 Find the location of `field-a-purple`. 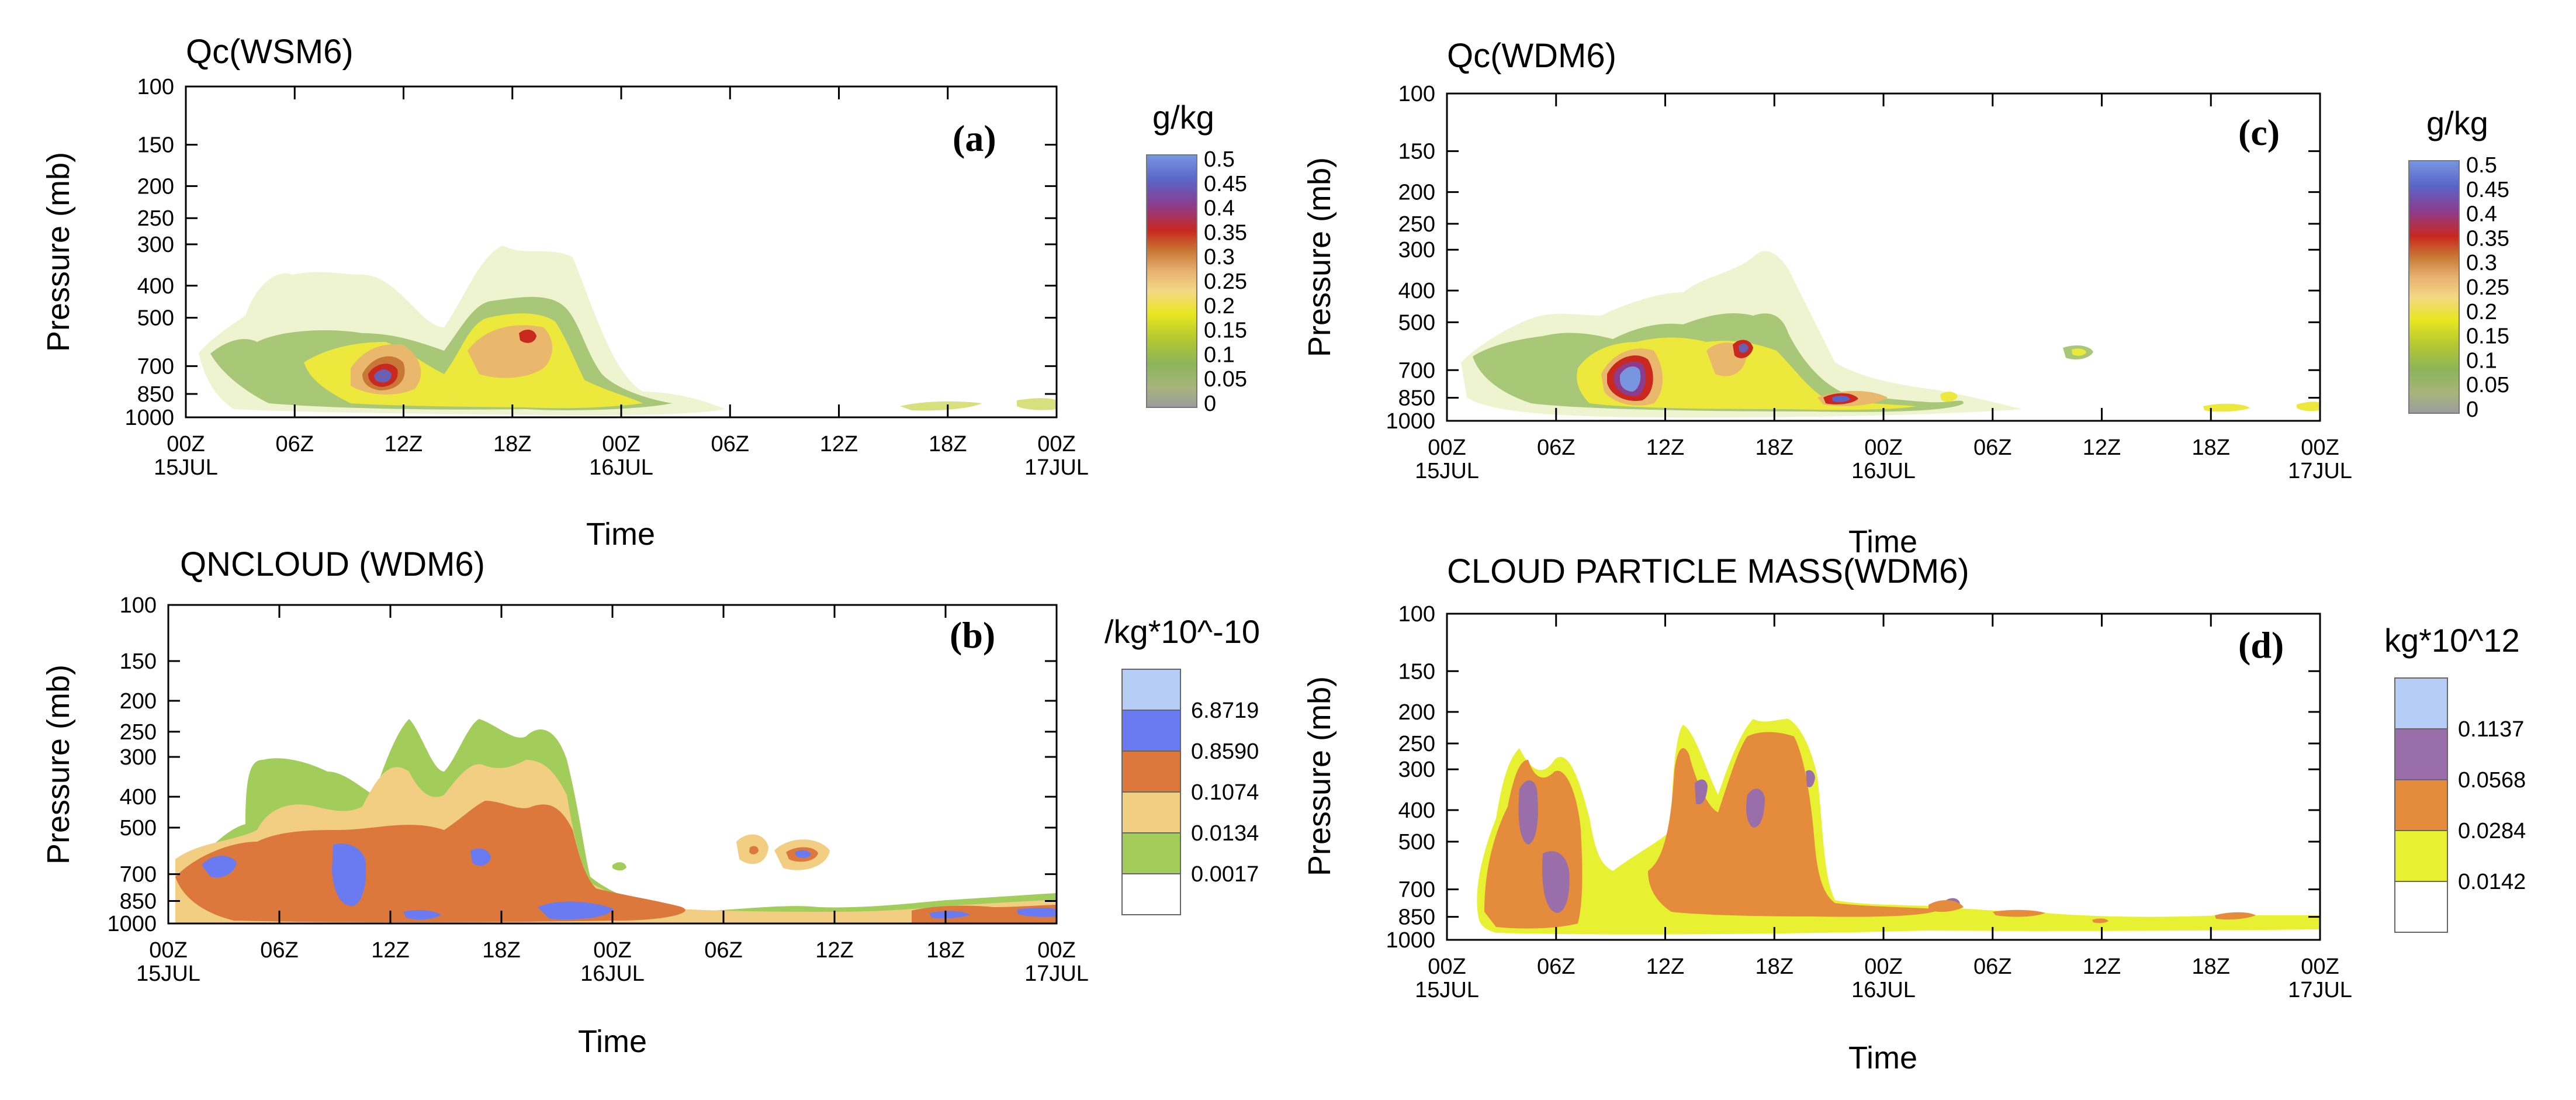

field-a-purple is located at coordinates (383, 376).